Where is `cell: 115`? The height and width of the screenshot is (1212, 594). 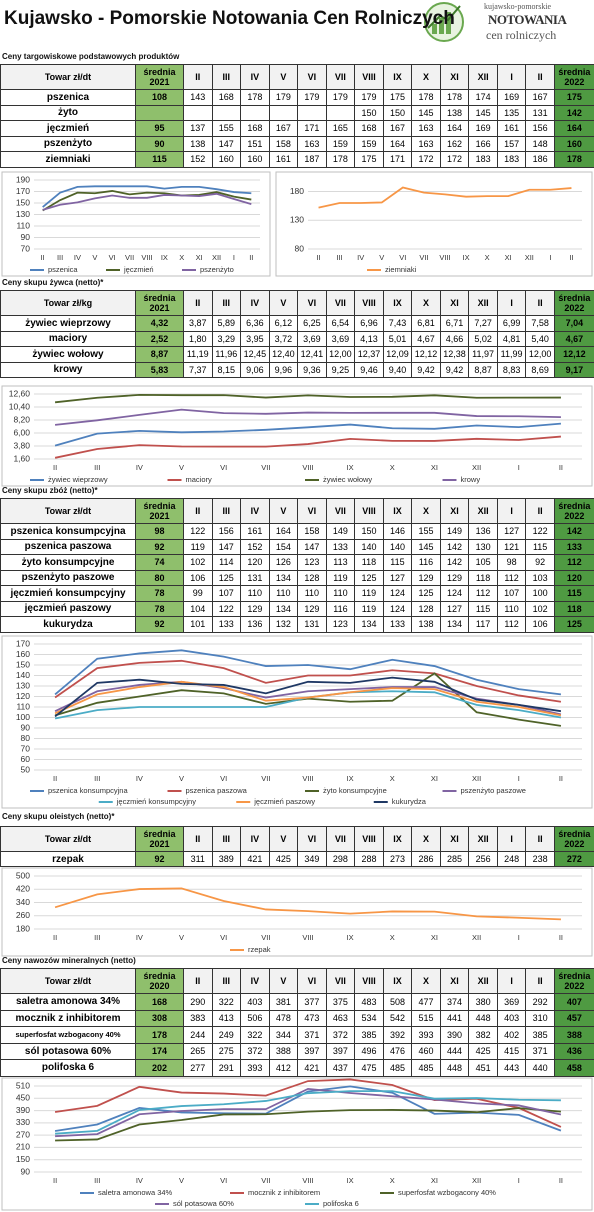
cell: 115 is located at coordinates (573, 593).